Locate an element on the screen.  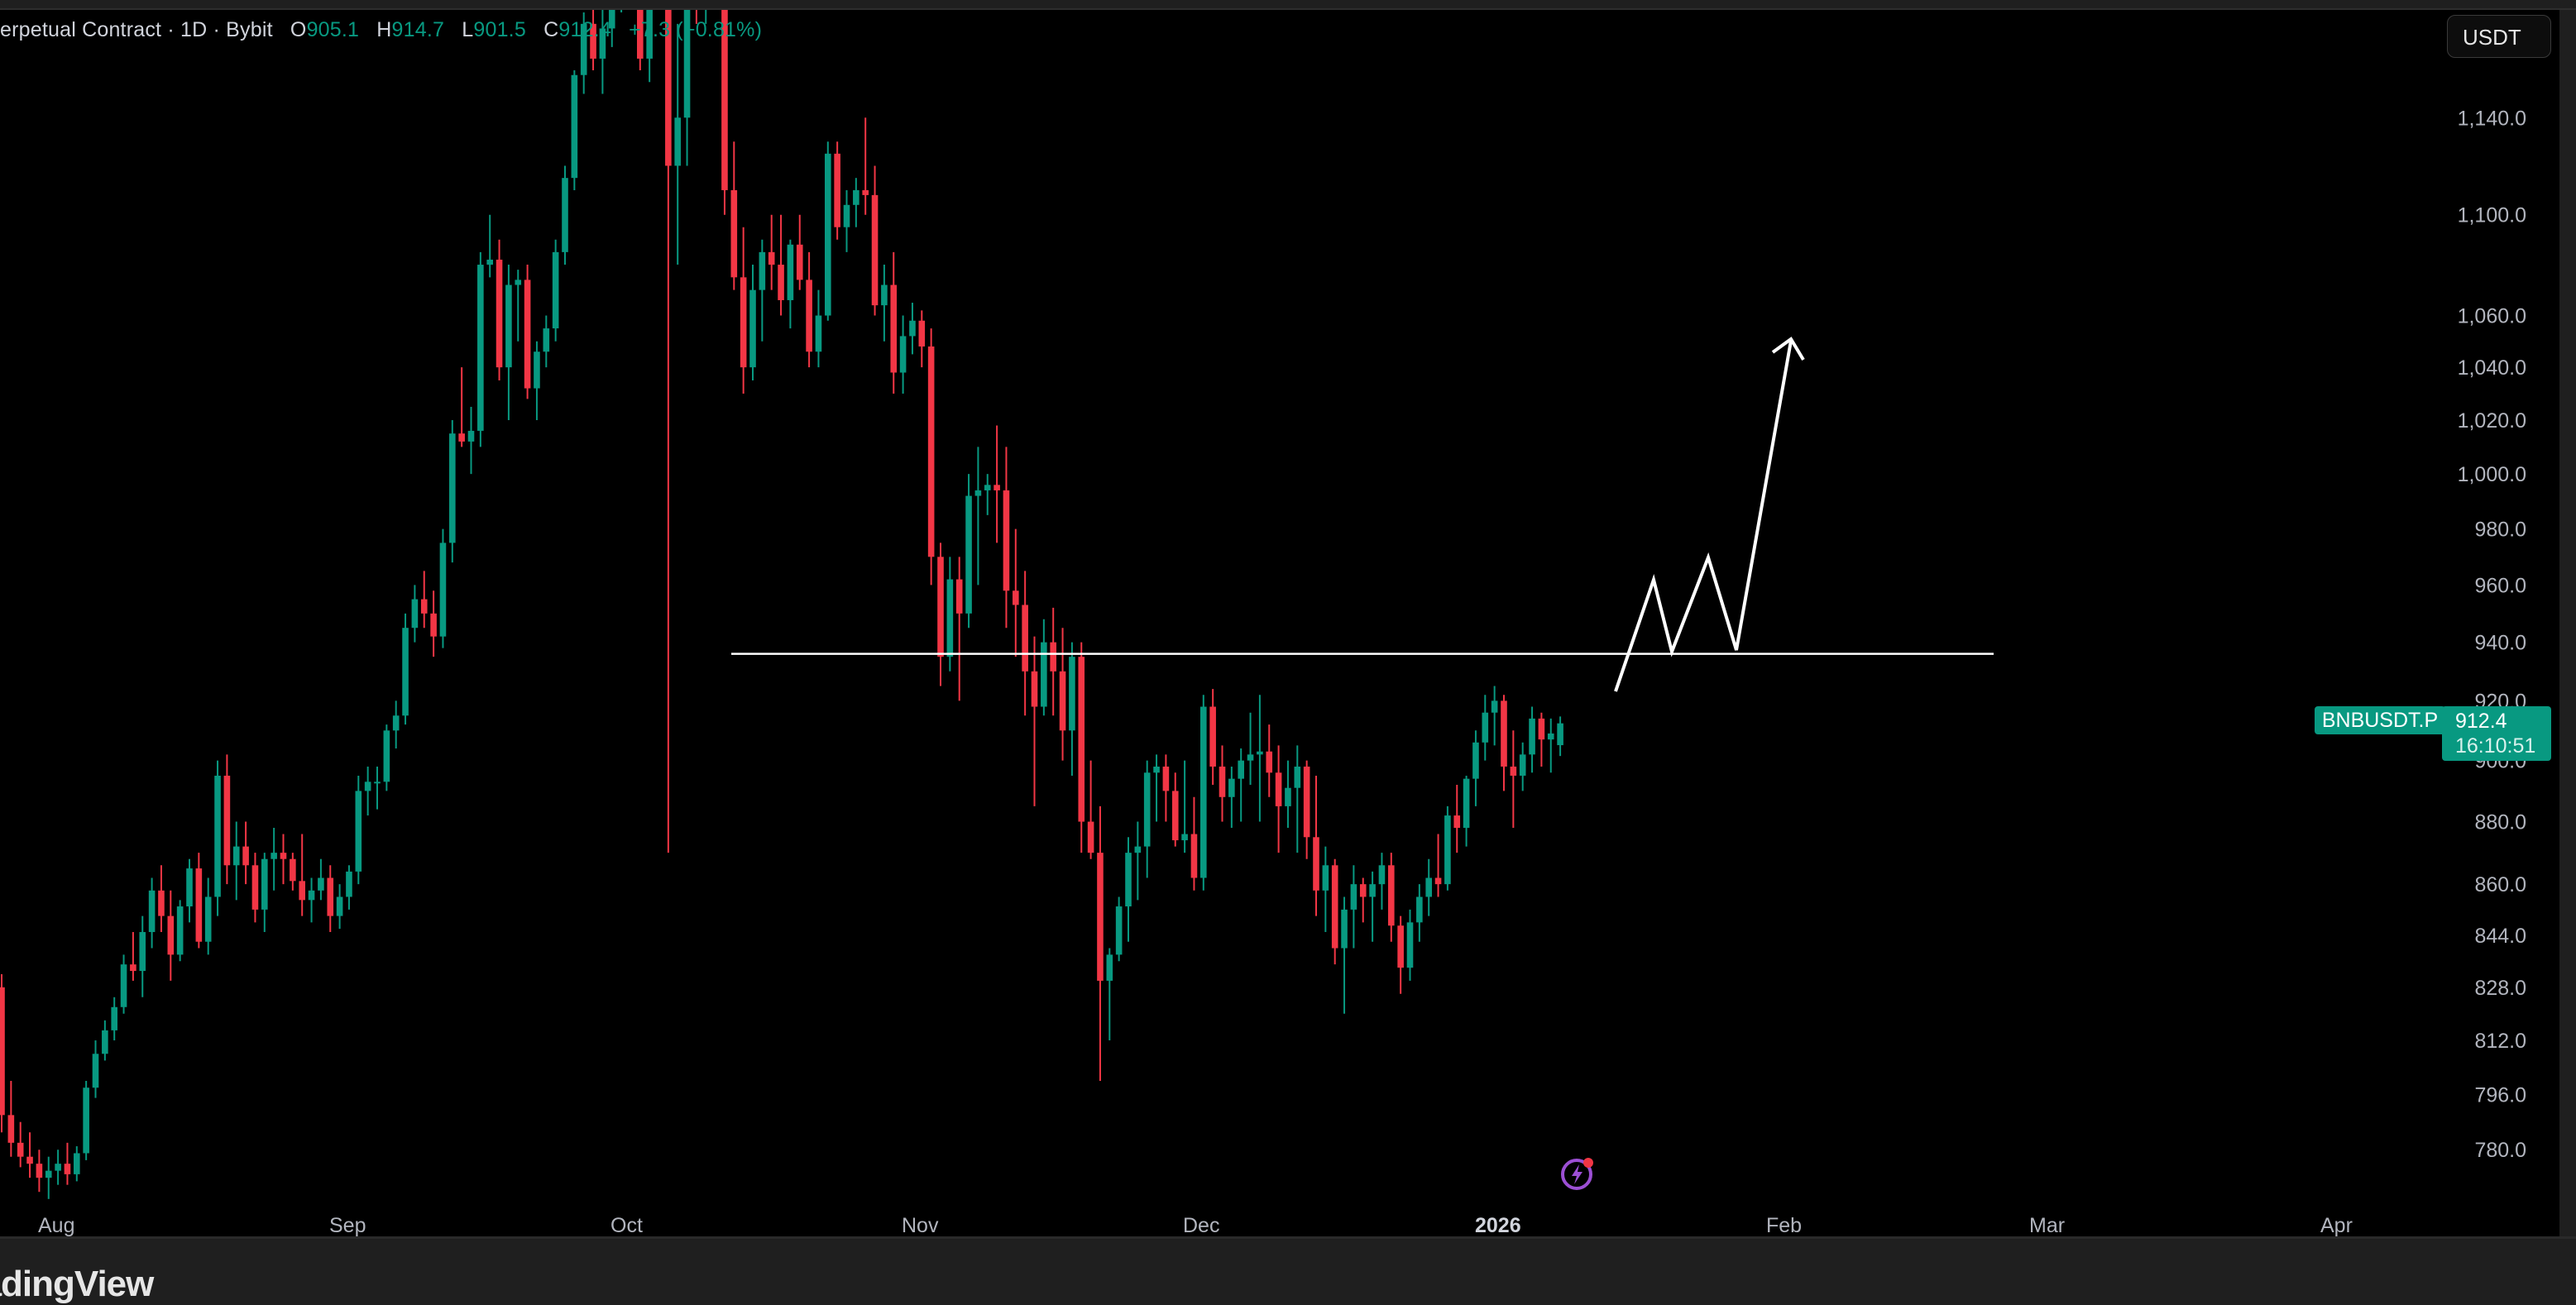
tradingview-logo: TradingView is located at coordinates (77, 1284).